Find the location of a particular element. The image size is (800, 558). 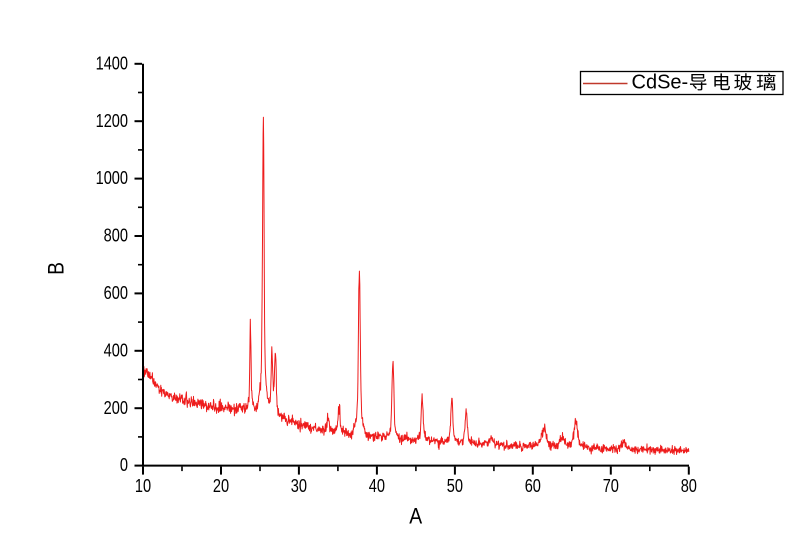

svg-text: 1000 is located at coordinates (112, 177).